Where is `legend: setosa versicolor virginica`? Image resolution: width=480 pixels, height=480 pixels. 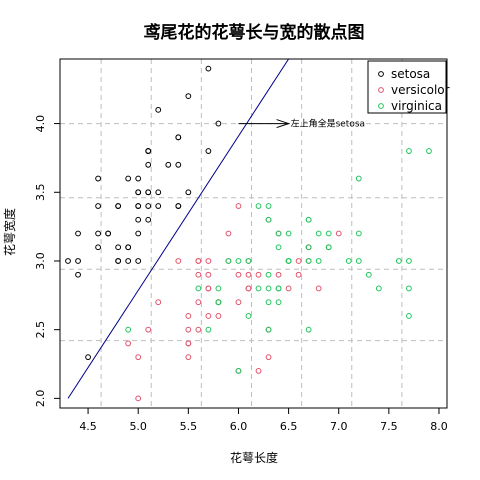
legend: setosa versicolor virginica is located at coordinates (409, 87).